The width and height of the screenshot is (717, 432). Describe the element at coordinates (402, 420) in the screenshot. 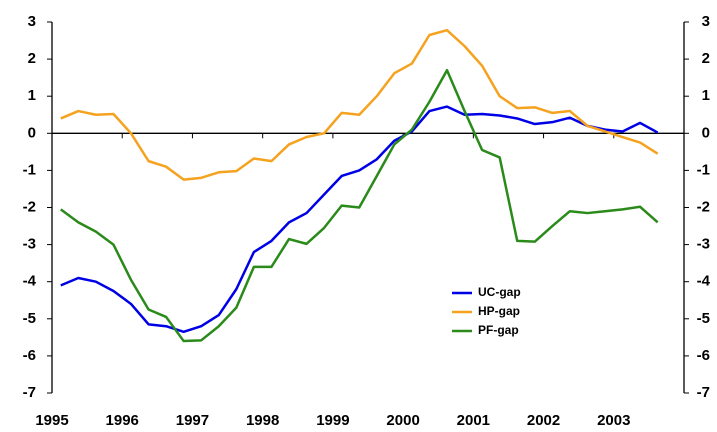

I see `x-tick-label: 2000` at that location.